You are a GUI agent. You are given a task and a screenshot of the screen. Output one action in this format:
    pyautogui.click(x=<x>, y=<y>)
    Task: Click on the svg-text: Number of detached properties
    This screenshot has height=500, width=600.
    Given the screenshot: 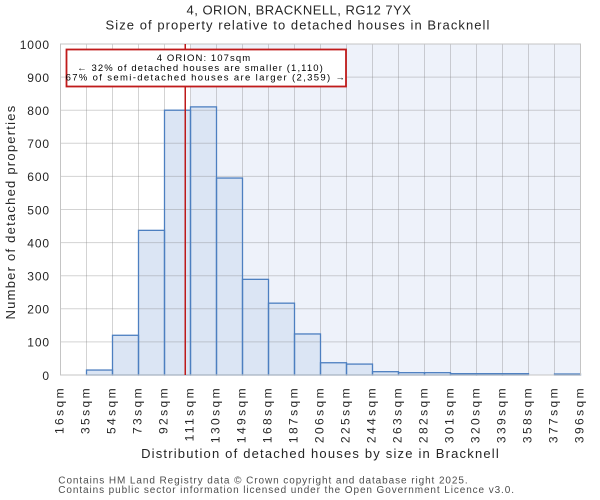 What is the action you would take?
    pyautogui.click(x=10, y=212)
    